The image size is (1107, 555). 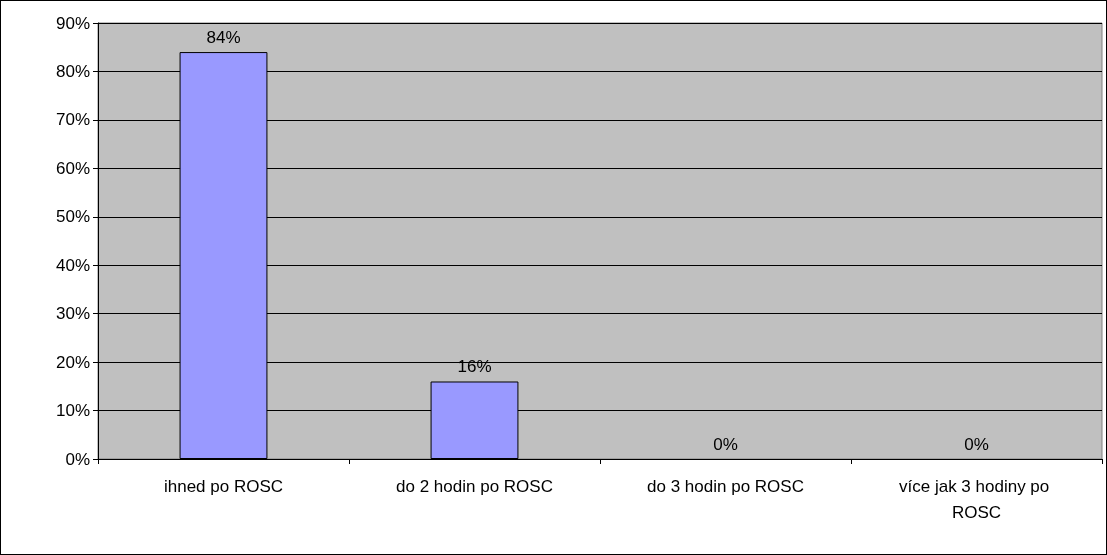 What do you see at coordinates (976, 499) in the screenshot?
I see `x-tick-label: více jak 3 hodiny po ROSC` at bounding box center [976, 499].